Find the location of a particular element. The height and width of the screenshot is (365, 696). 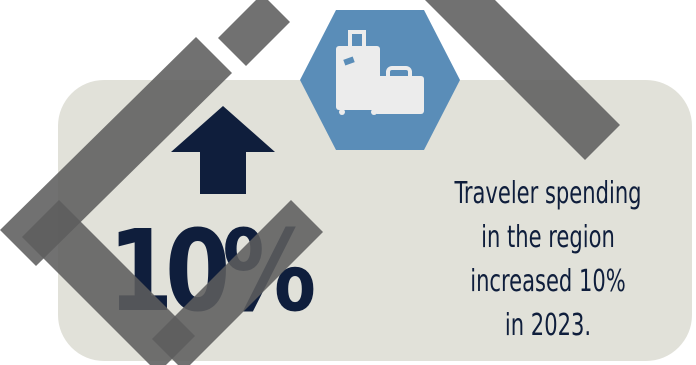

stripe-top-left is located at coordinates (254, 33).